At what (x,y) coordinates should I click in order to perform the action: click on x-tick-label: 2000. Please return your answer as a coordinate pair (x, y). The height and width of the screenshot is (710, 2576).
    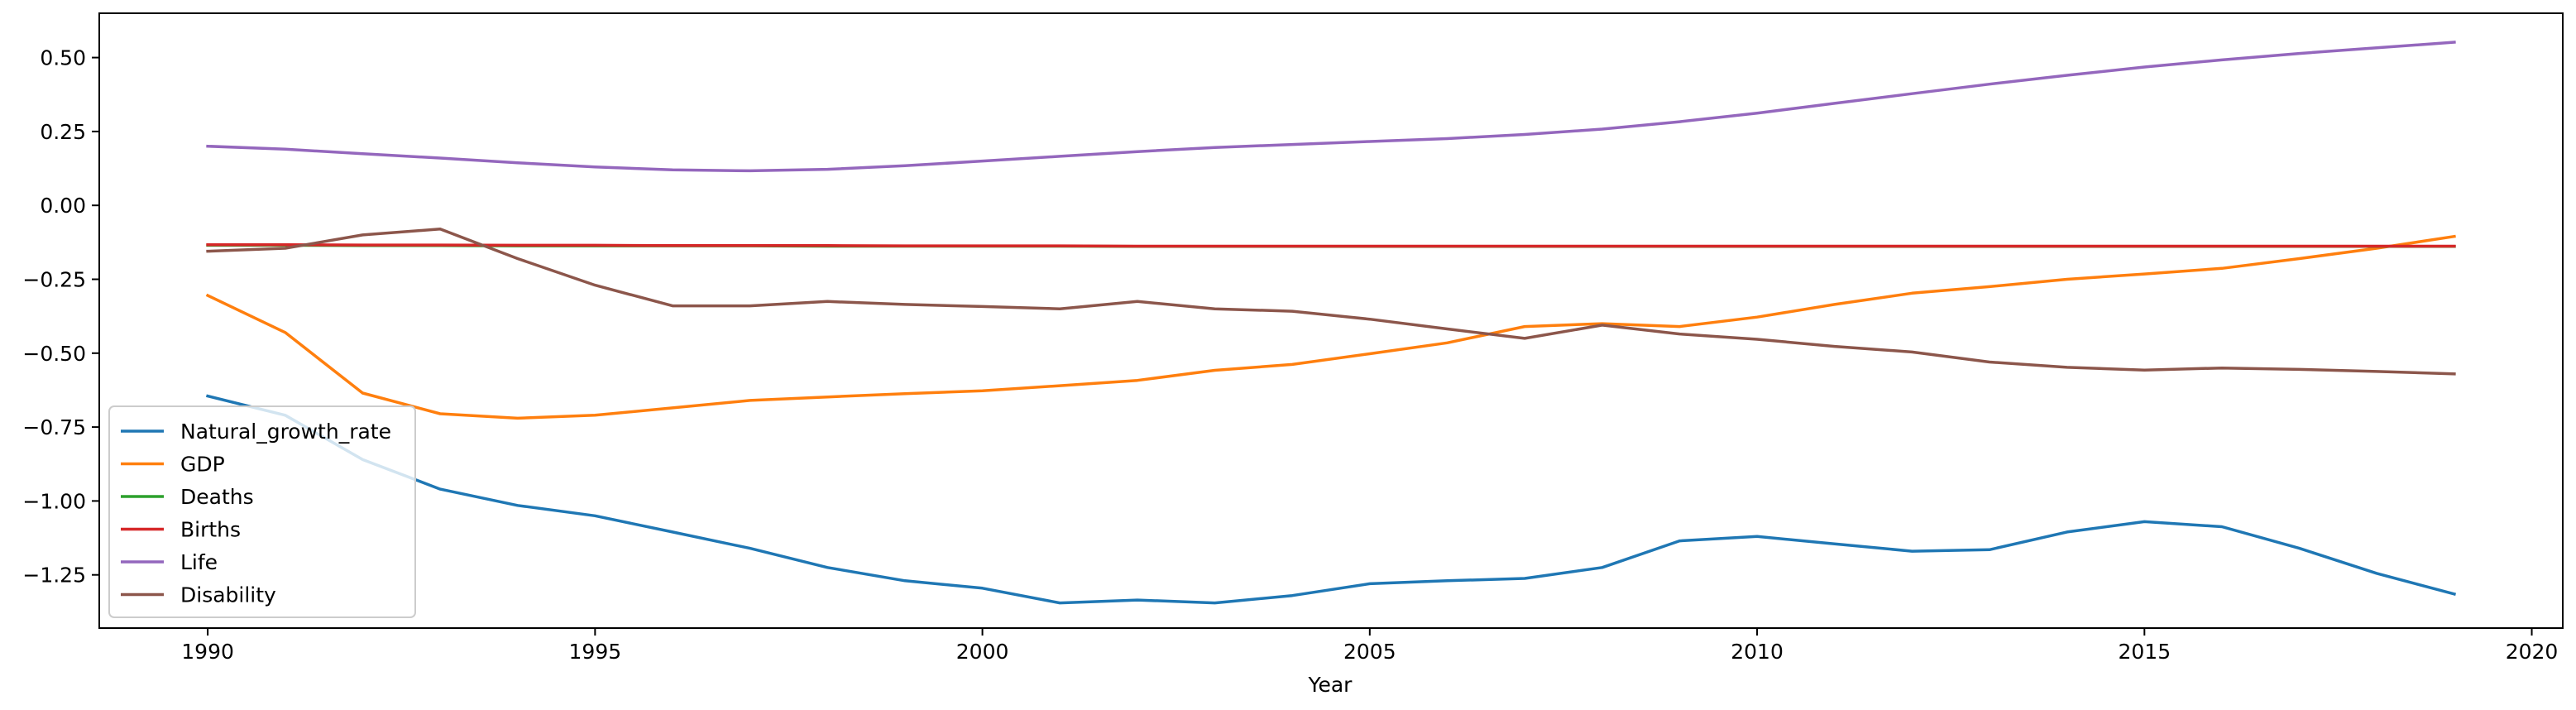
    Looking at the image, I should click on (982, 652).